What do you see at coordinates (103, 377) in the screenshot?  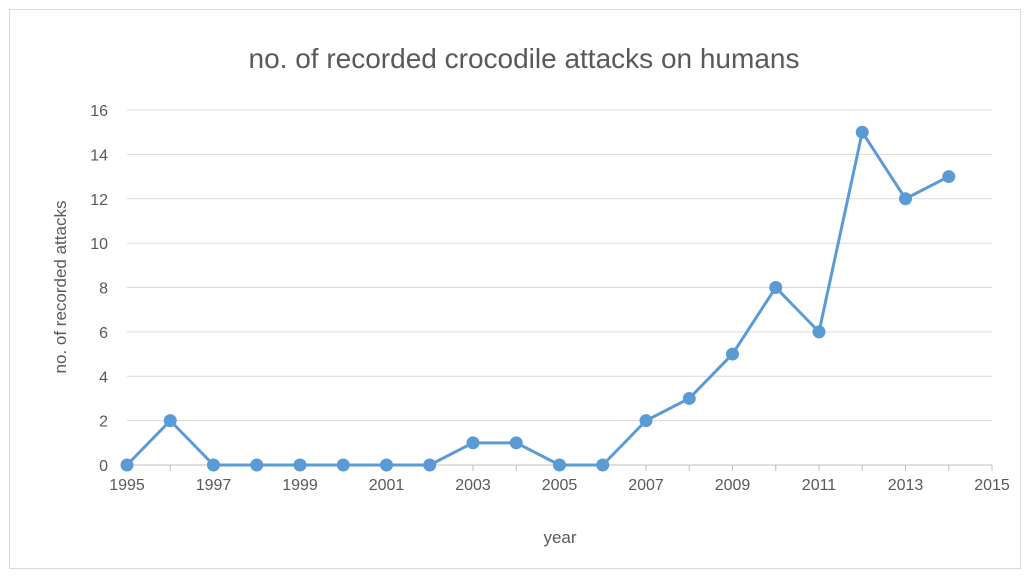 I see `y-tick-label: 4` at bounding box center [103, 377].